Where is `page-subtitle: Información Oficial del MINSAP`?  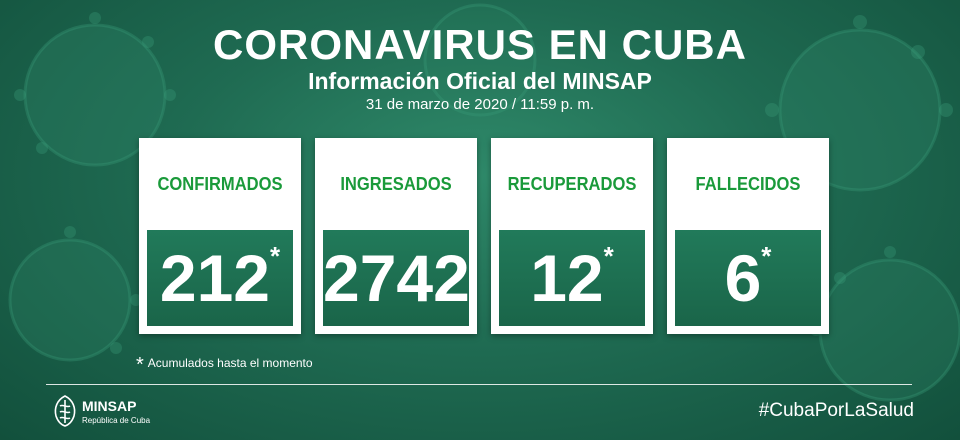
page-subtitle: Información Oficial del MINSAP is located at coordinates (480, 81).